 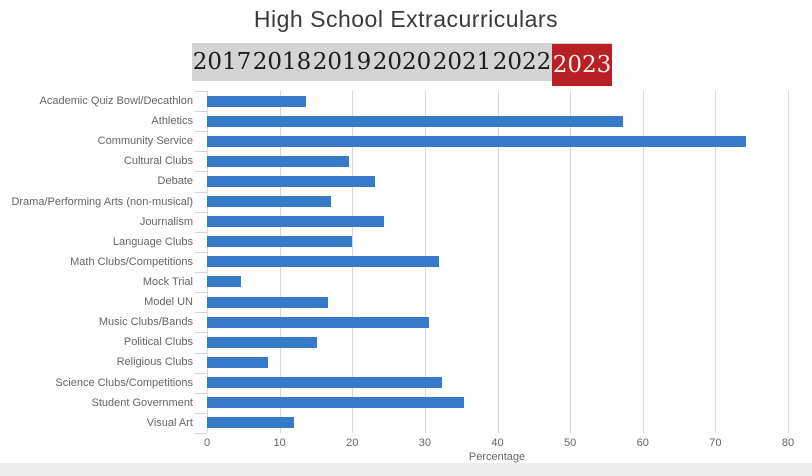 I want to click on bar-religious-clubs, so click(x=237, y=362).